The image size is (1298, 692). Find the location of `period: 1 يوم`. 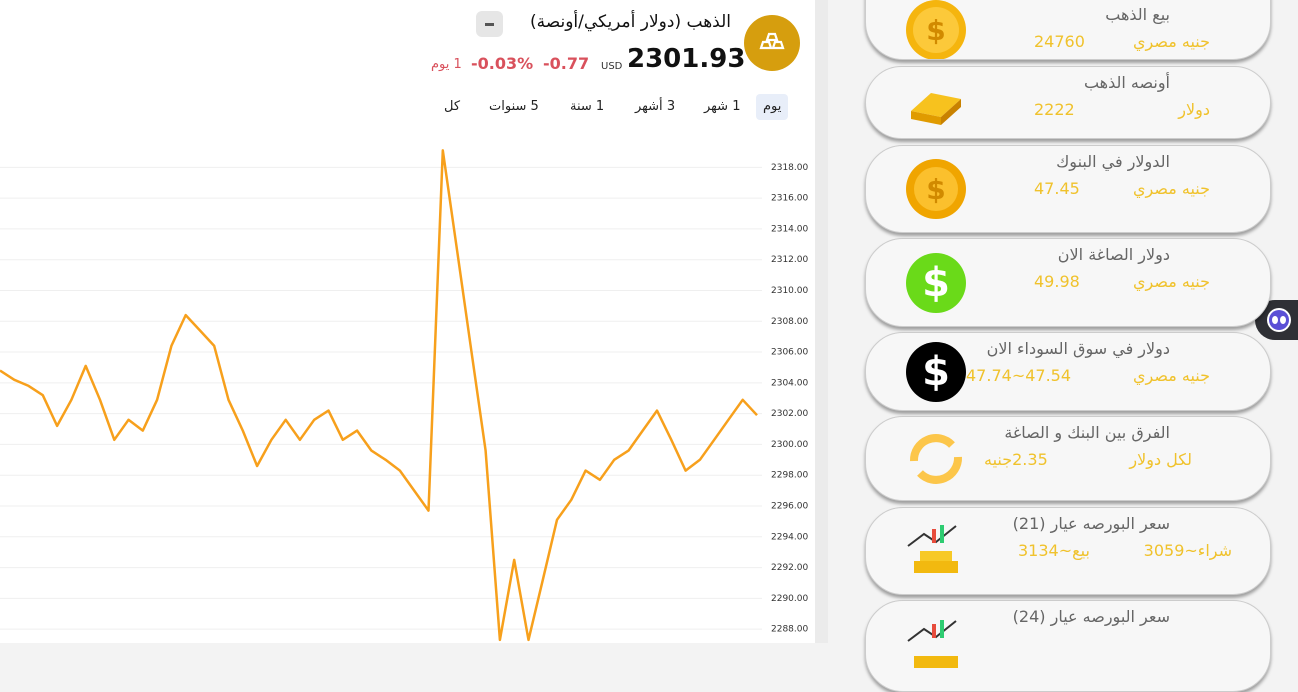

period: 1 يوم is located at coordinates (446, 64).